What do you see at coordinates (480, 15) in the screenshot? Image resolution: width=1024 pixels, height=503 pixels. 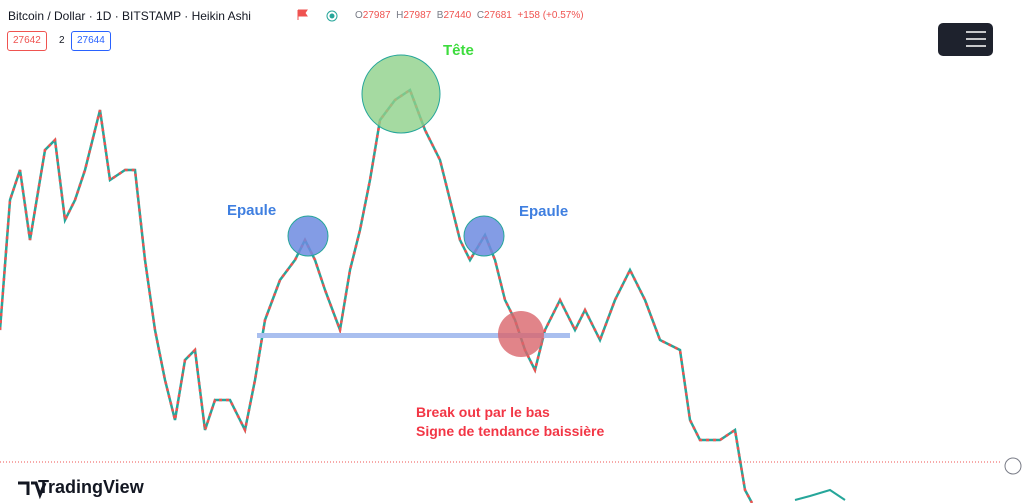 I see `ohlc-key: C` at bounding box center [480, 15].